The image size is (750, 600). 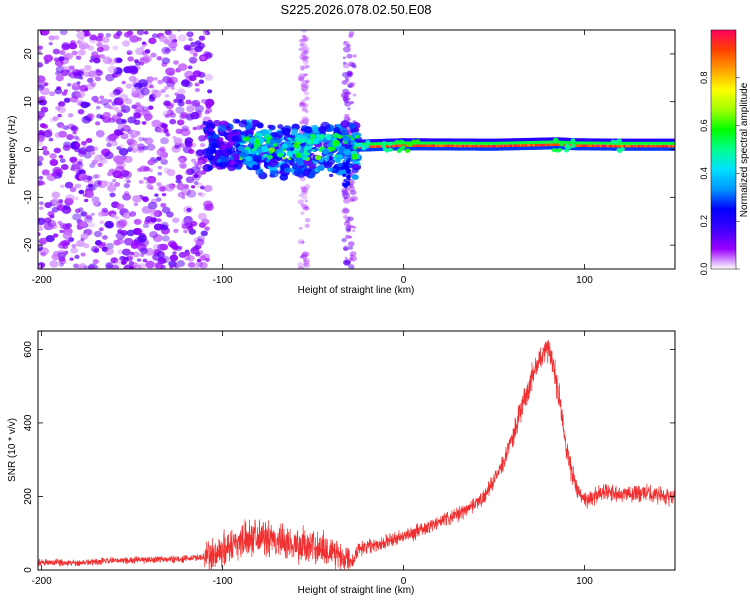 I want to click on snr-x-axis-label: Height of straight line (km), so click(x=356, y=590).